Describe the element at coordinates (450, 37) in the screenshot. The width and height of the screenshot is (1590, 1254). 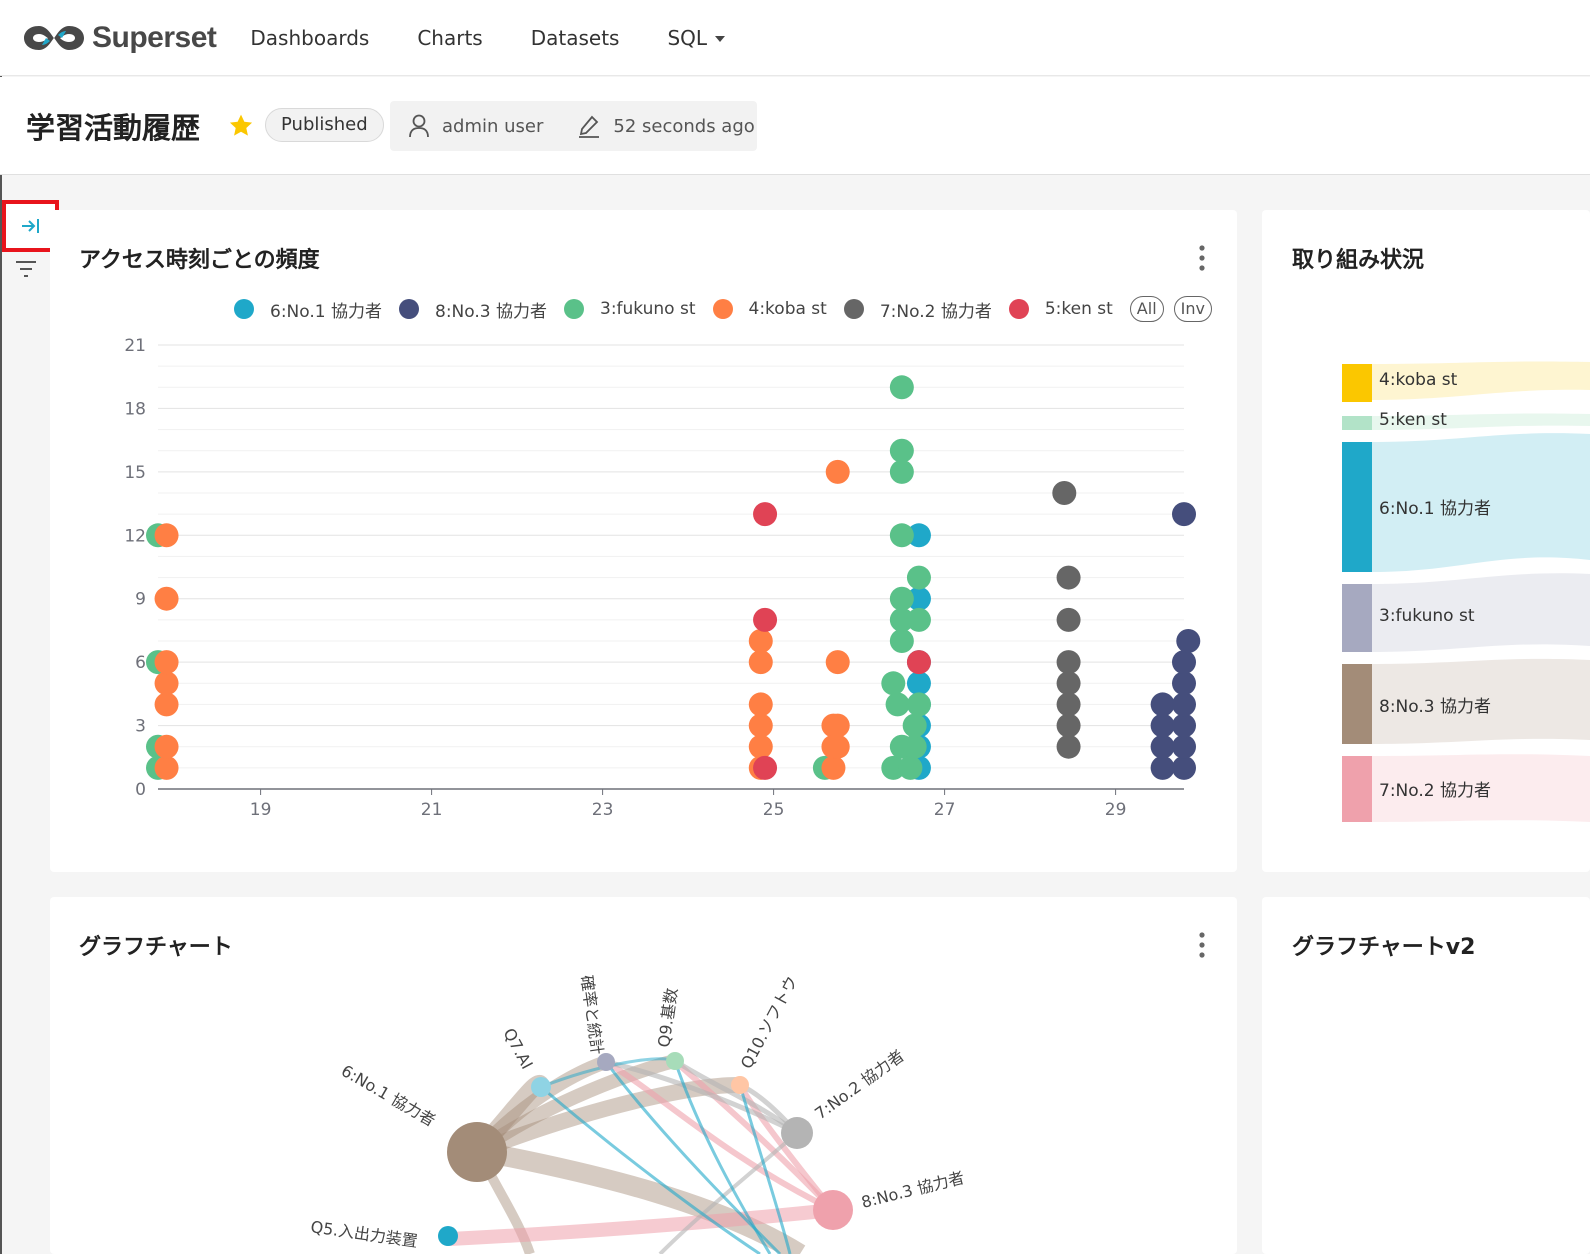
I see `nav-charts: Charts` at that location.